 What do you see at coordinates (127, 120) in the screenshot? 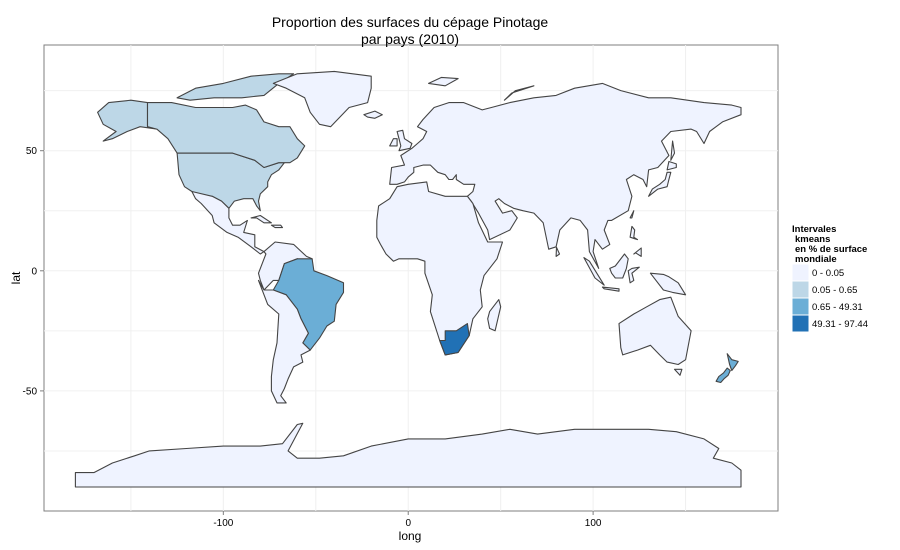
I see `country-alaska` at bounding box center [127, 120].